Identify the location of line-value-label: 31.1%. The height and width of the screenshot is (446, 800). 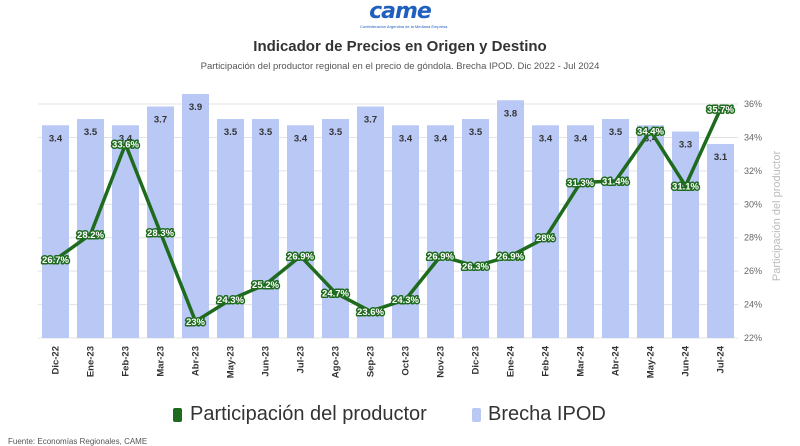
(685, 186).